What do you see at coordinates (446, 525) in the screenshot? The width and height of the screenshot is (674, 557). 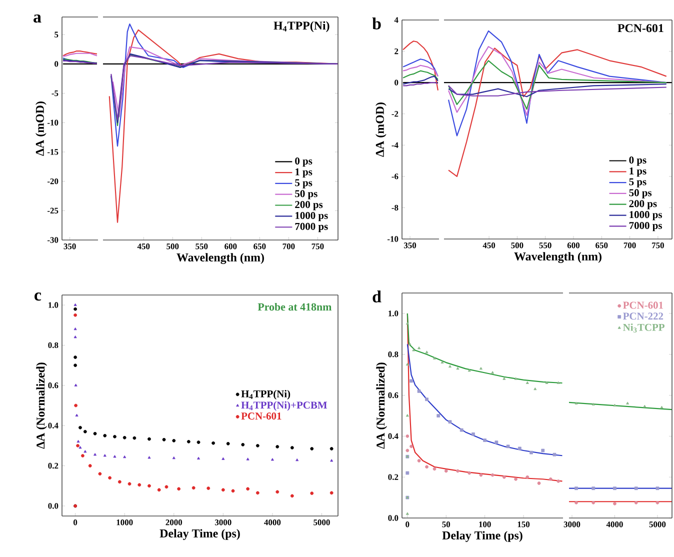 I see `x-tick-label: 50` at bounding box center [446, 525].